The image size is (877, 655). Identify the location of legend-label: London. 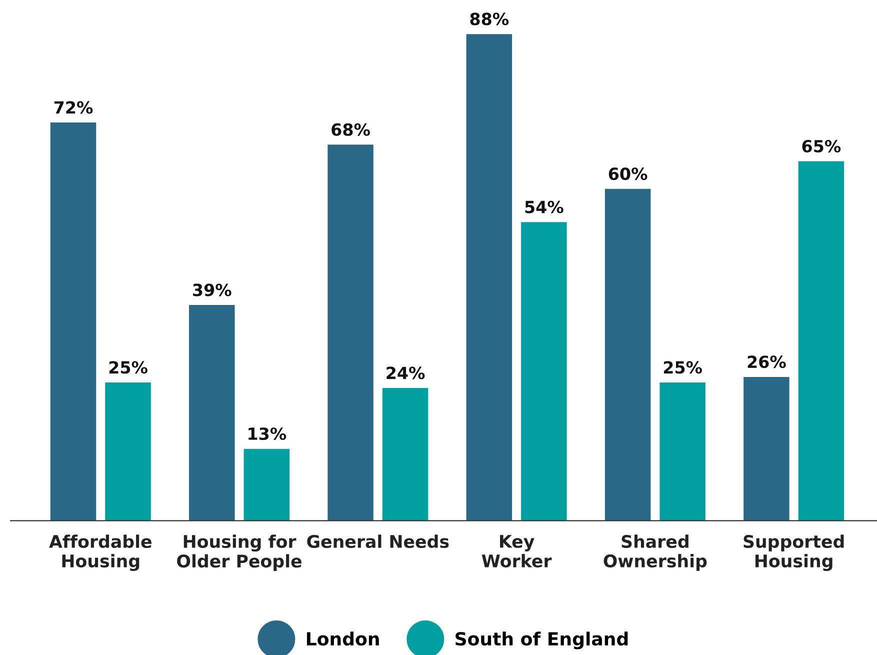
(342, 639).